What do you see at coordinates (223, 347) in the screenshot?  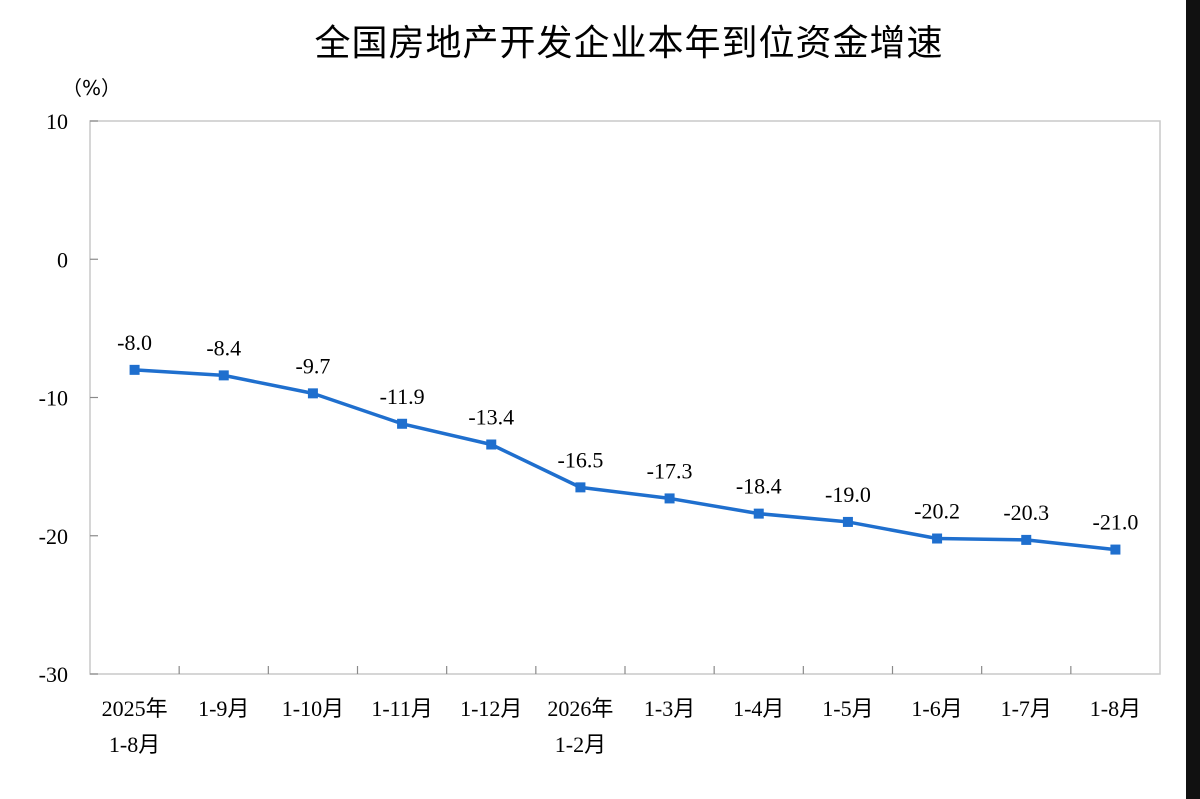 I see `data-label: -8.4` at bounding box center [223, 347].